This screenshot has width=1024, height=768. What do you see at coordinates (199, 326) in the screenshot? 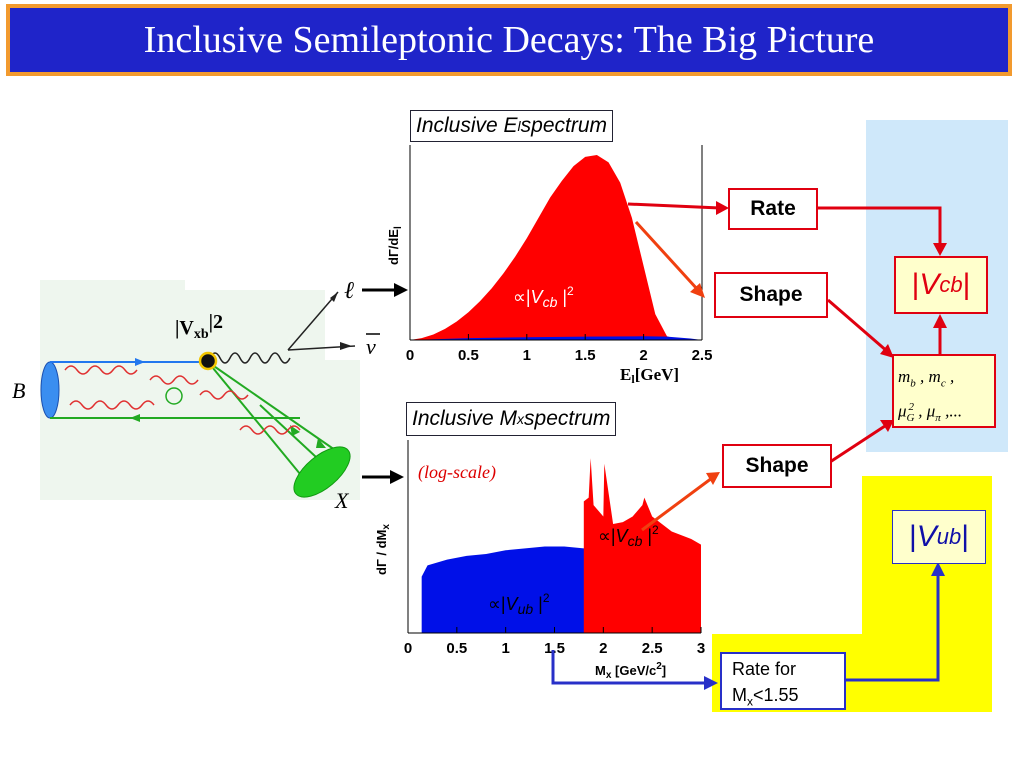
I see `vxb-label: |Vxb|2` at bounding box center [199, 326].